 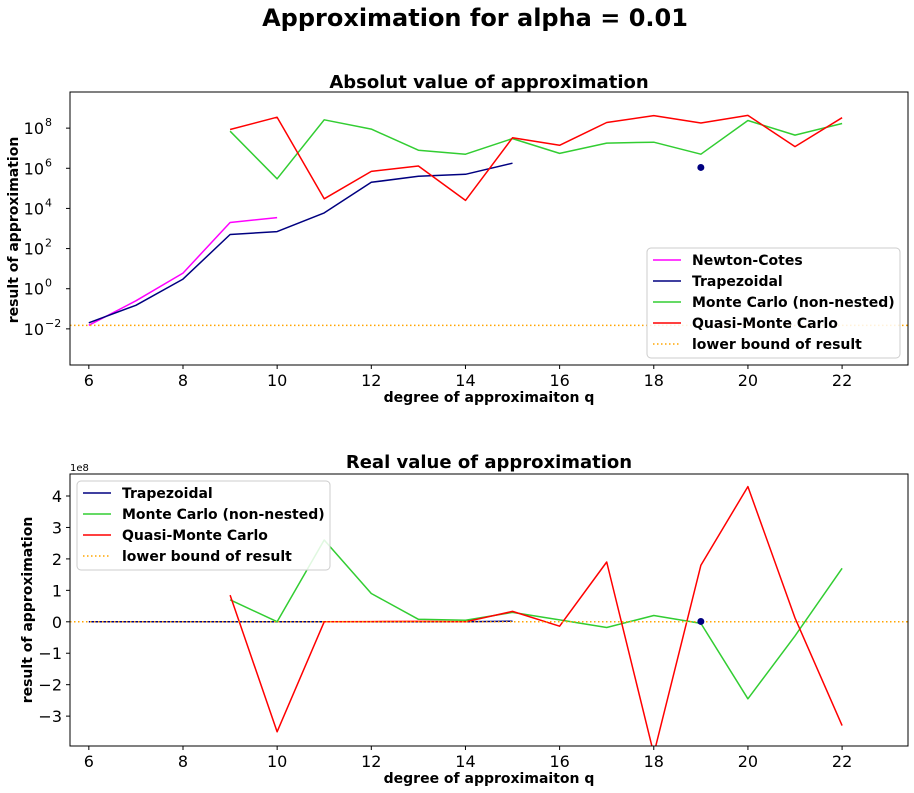 What do you see at coordinates (57, 590) in the screenshot?
I see `chart2-ytick-label: 1` at bounding box center [57, 590].